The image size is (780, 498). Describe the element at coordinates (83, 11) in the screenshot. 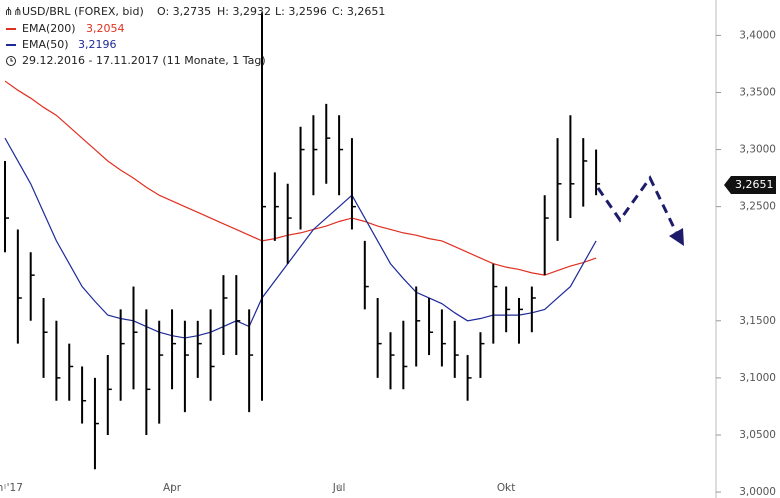

I see `symbol-title: USD/BRL (FOREX, bid)` at that location.